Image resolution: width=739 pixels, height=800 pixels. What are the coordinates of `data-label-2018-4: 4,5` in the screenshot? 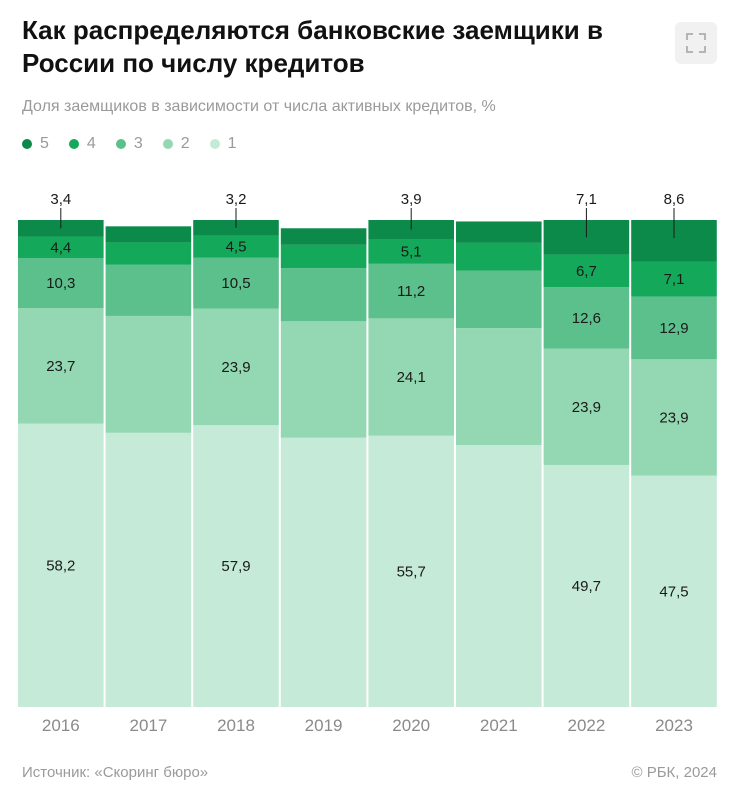 It's located at (236, 247).